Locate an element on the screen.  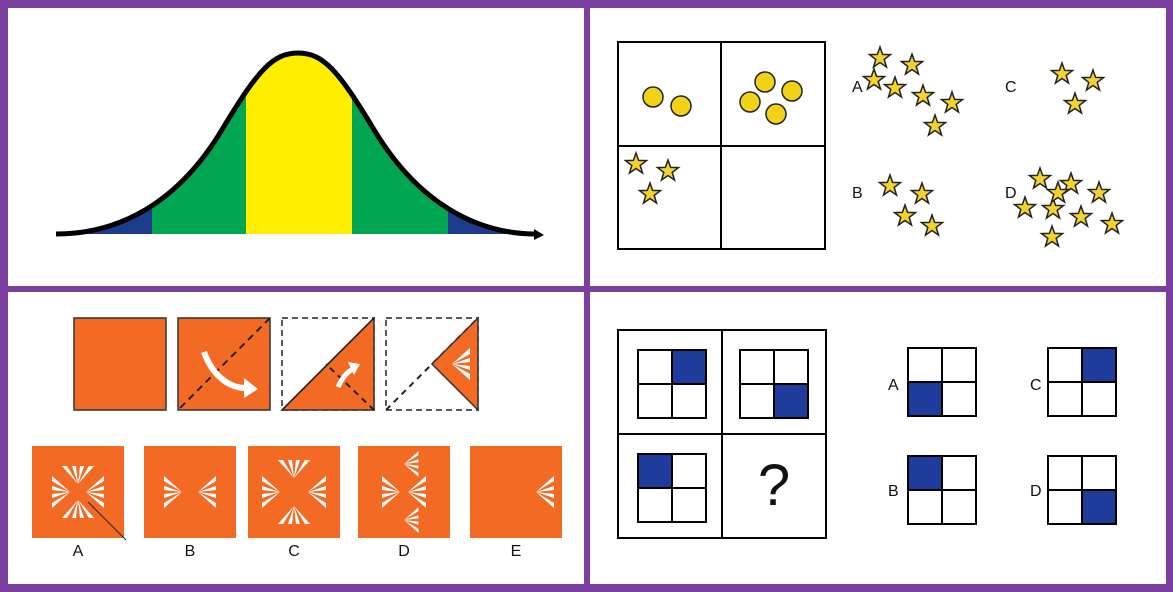
bell-curve-figure is located at coordinates (299, 145).